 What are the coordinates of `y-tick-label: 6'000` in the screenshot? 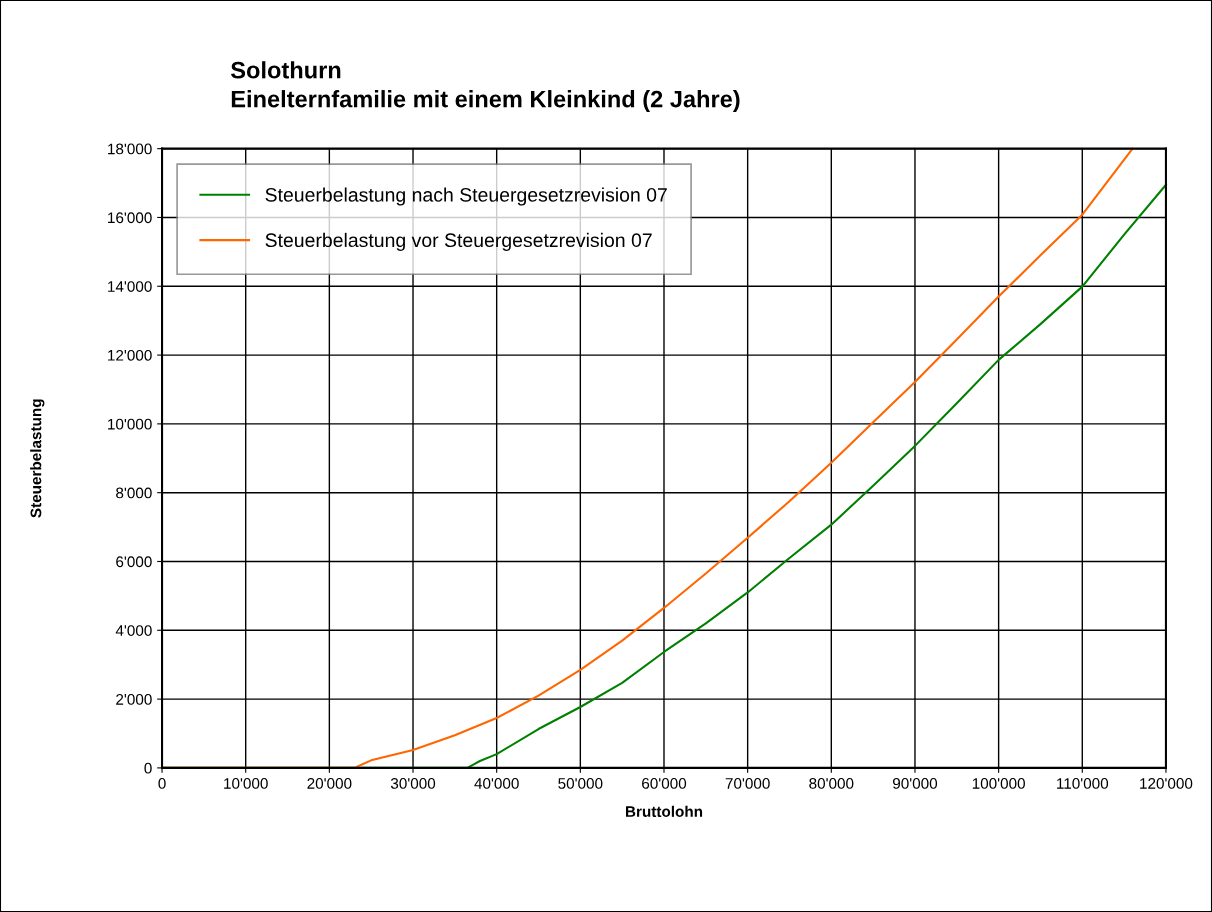 It's located at (134, 562).